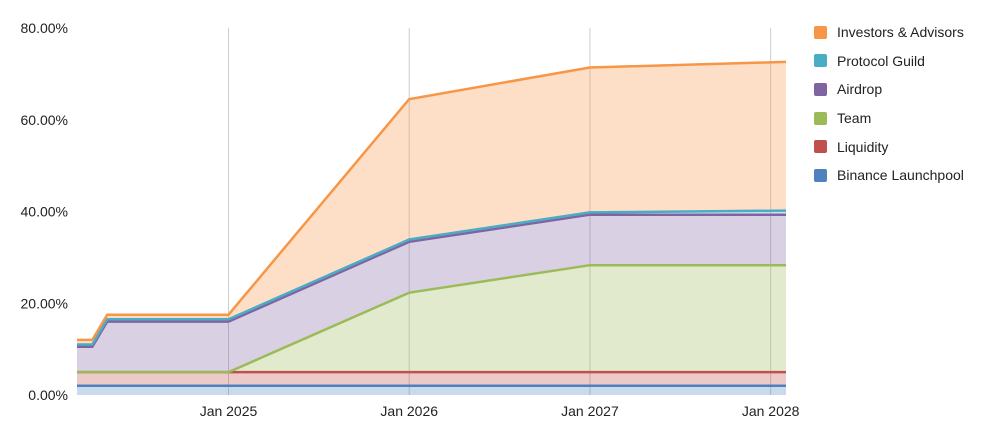 The width and height of the screenshot is (1000, 438). Describe the element at coordinates (889, 118) in the screenshot. I see `legend-item-team: Team` at that location.